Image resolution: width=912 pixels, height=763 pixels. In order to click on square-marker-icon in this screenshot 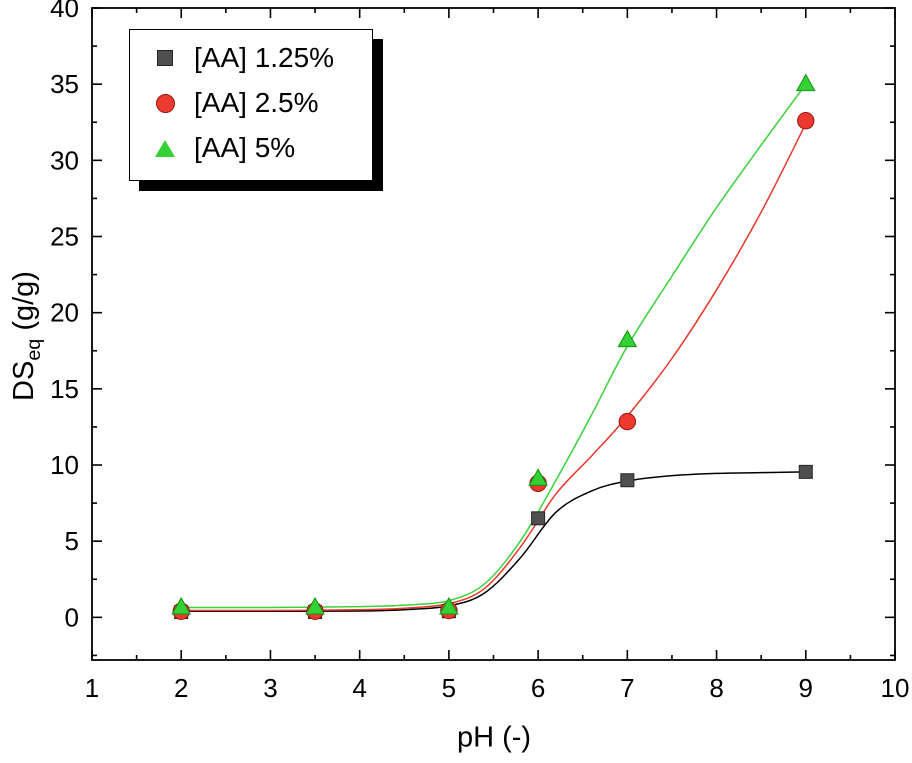, I will do `click(165, 58)`.